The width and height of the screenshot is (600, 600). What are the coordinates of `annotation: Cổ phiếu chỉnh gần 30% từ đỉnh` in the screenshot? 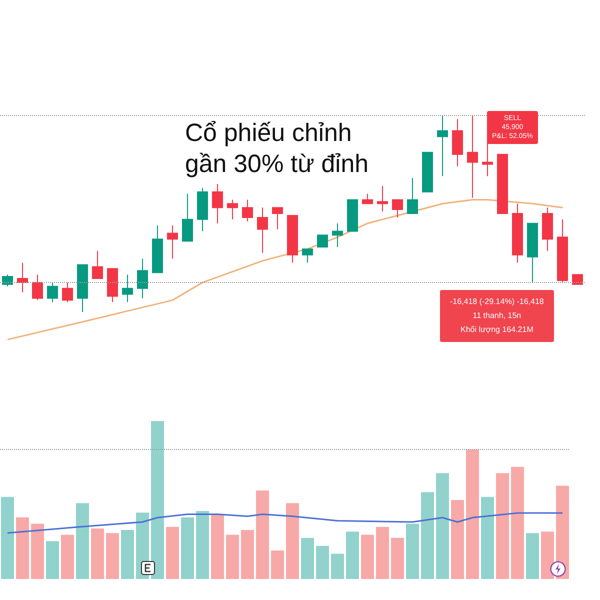 It's located at (277, 149).